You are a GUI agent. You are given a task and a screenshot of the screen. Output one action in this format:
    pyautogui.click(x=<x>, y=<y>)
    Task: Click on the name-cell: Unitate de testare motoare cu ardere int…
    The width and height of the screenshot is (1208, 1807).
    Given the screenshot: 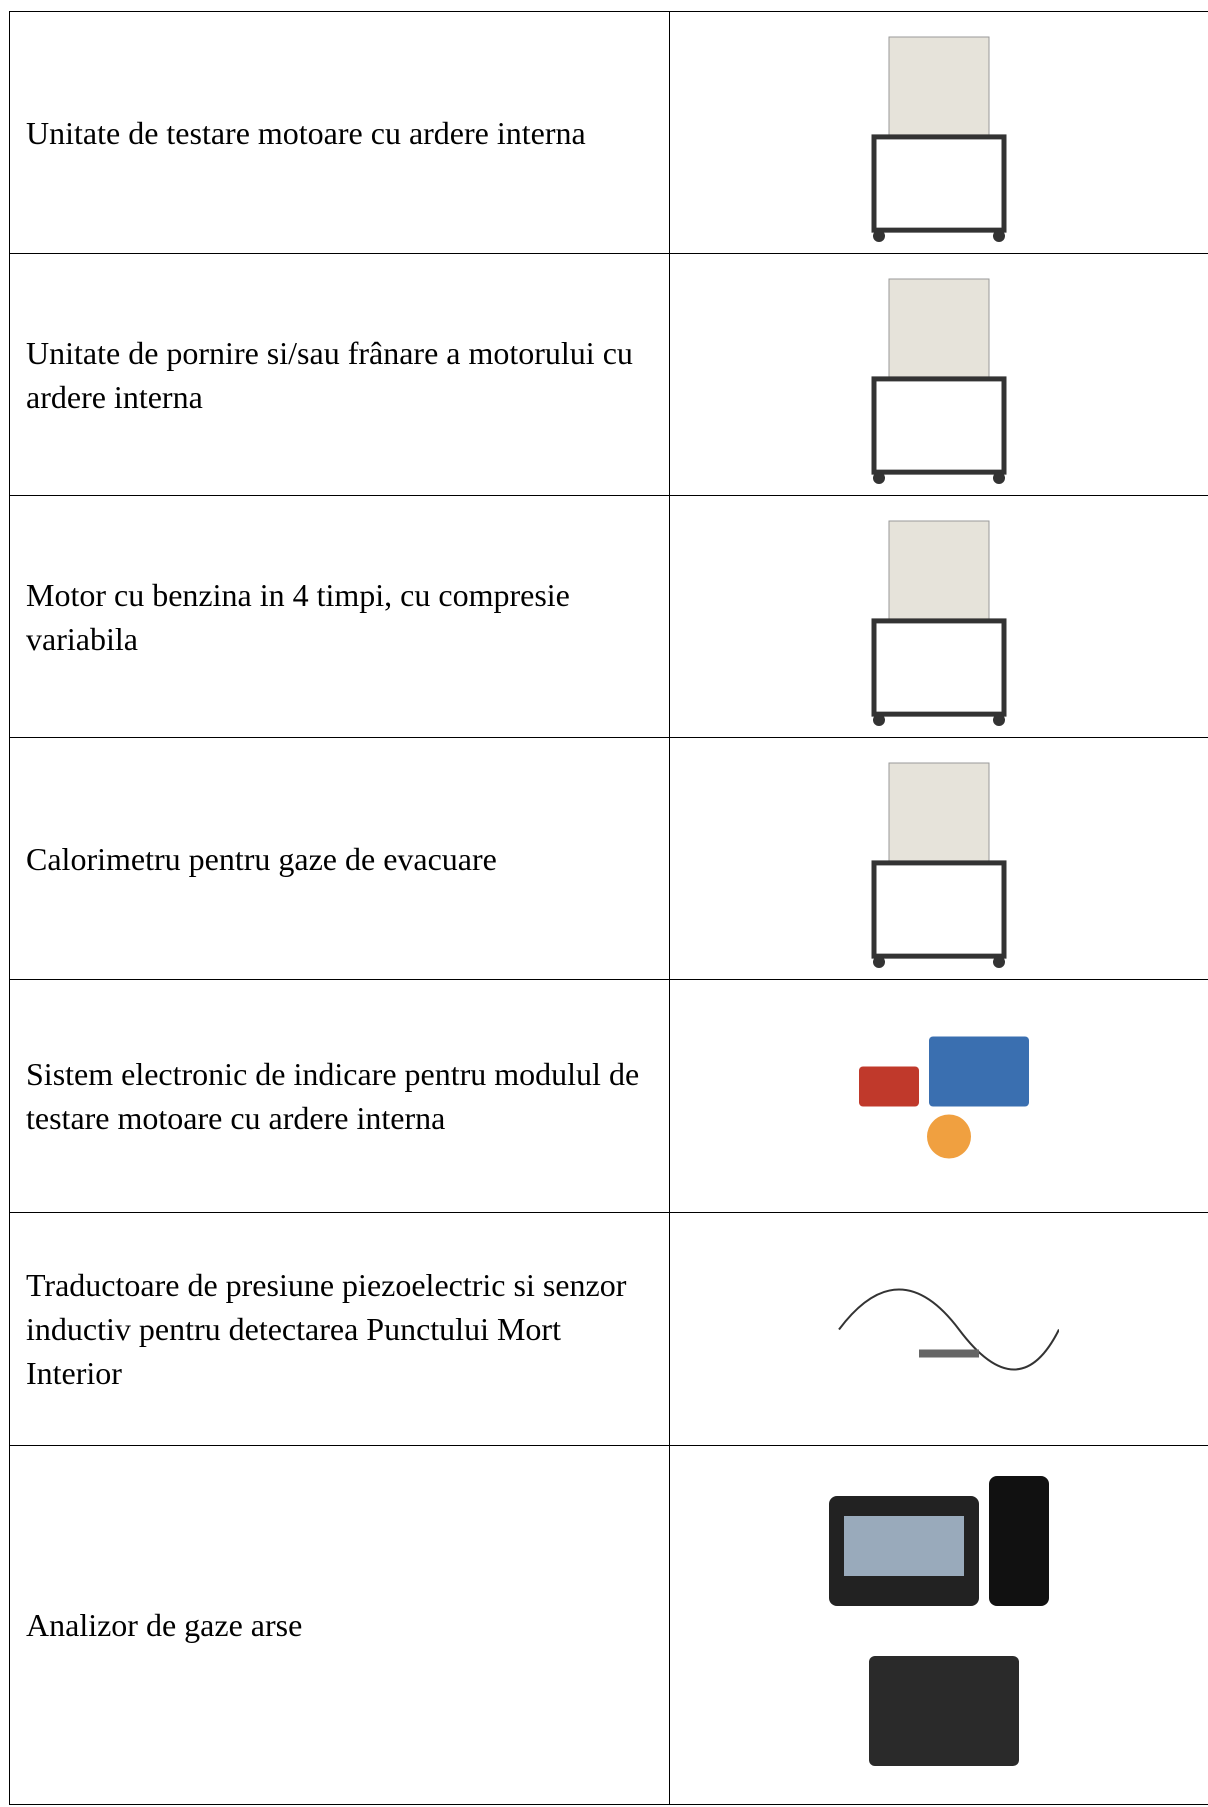 What is the action you would take?
    pyautogui.click(x=339, y=132)
    